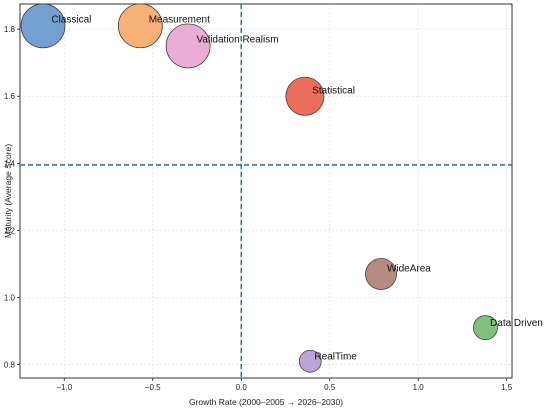 This screenshot has height=411, width=550. I want to click on bubble-label: RealTime, so click(335, 357).